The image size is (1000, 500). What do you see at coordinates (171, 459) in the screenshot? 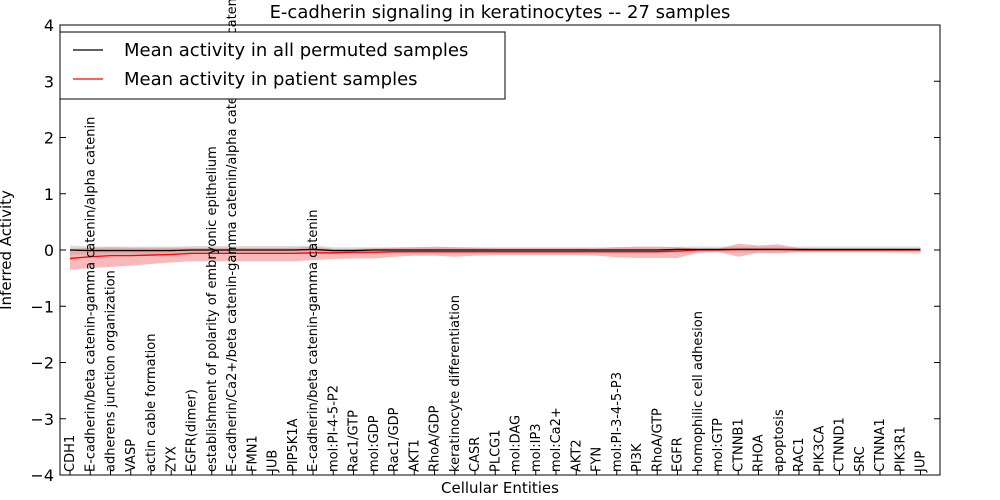
I see `category-label: ZYX` at bounding box center [171, 459].